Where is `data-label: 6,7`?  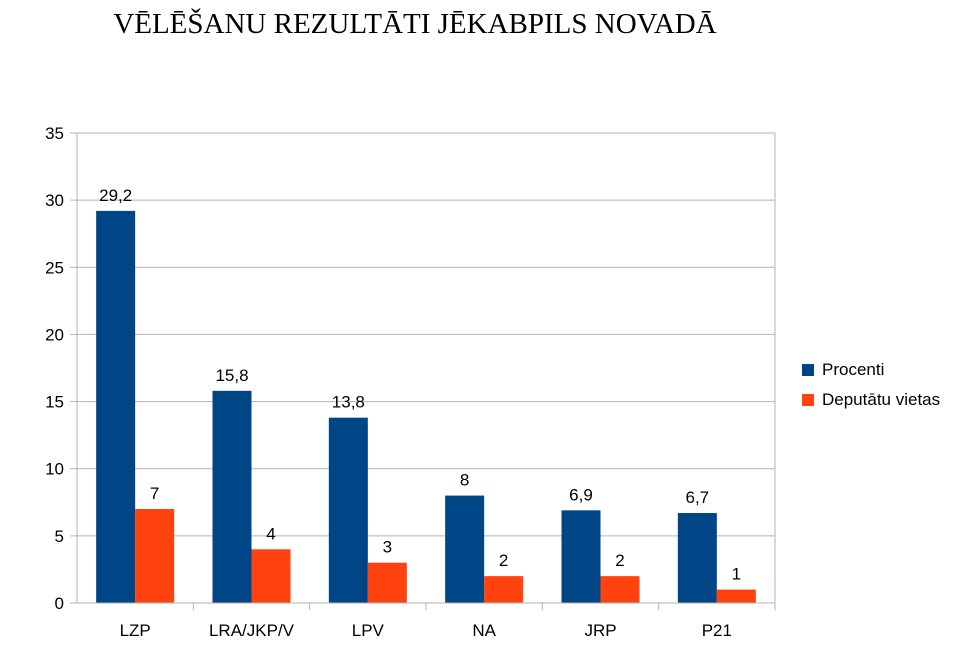 data-label: 6,7 is located at coordinates (698, 497).